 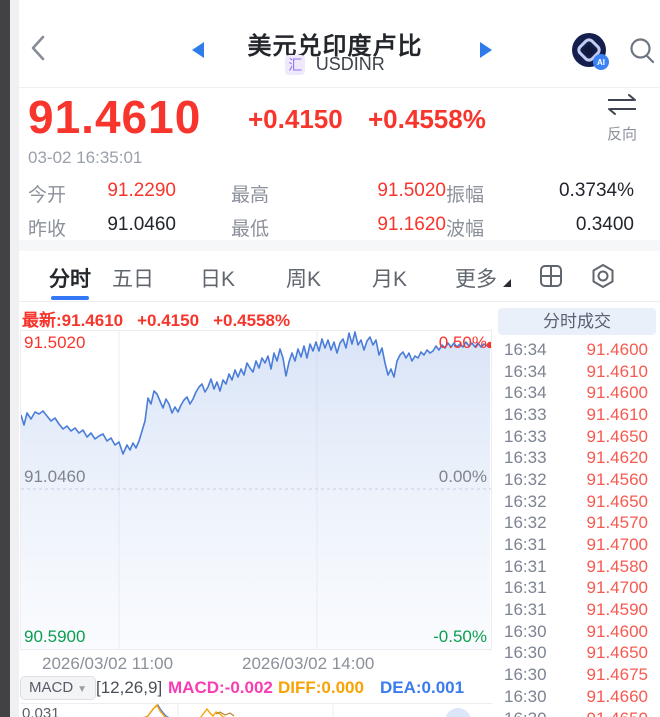 I want to click on stat-最低: 最低 91.1620, so click(x=338, y=227).